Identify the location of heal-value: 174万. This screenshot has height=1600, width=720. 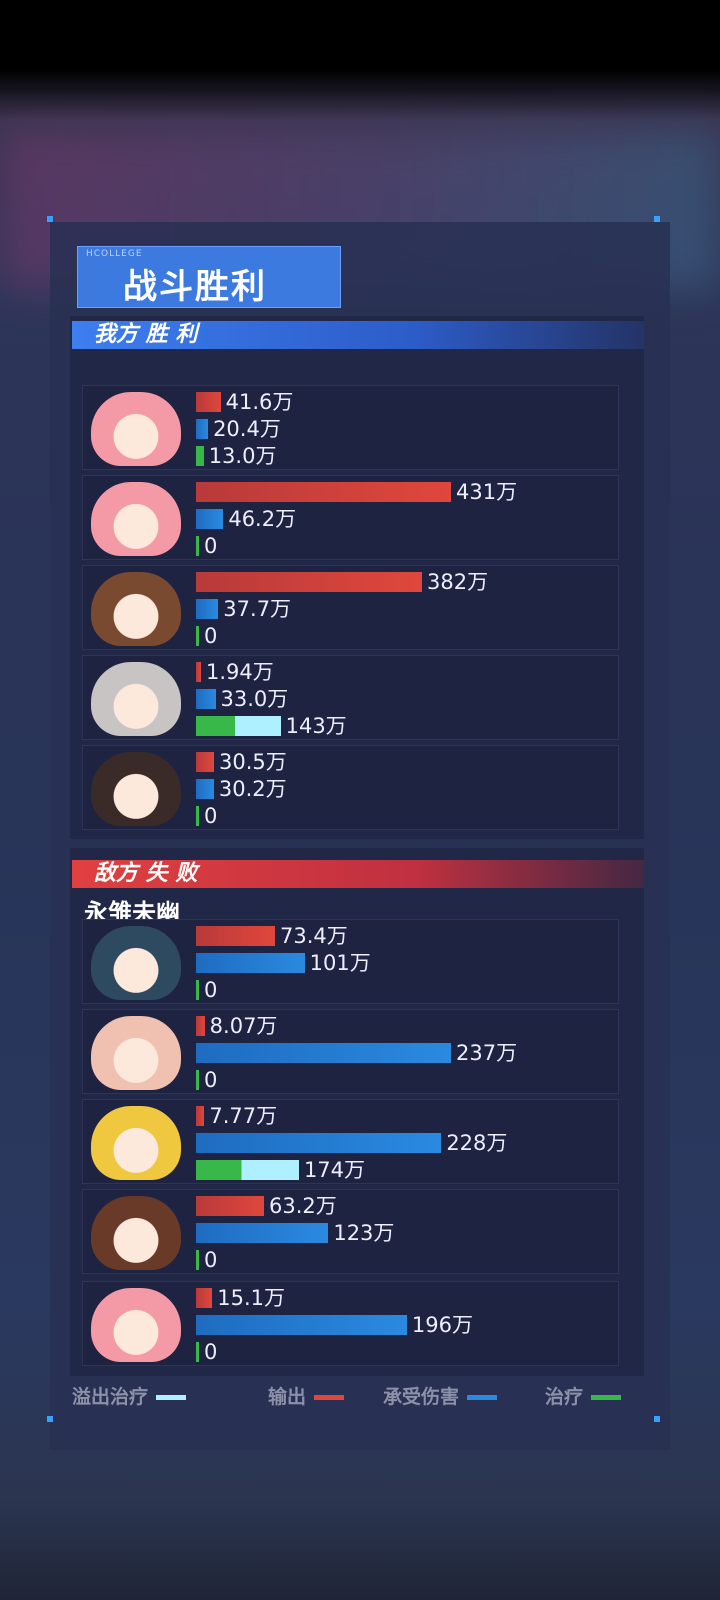
(334, 1170).